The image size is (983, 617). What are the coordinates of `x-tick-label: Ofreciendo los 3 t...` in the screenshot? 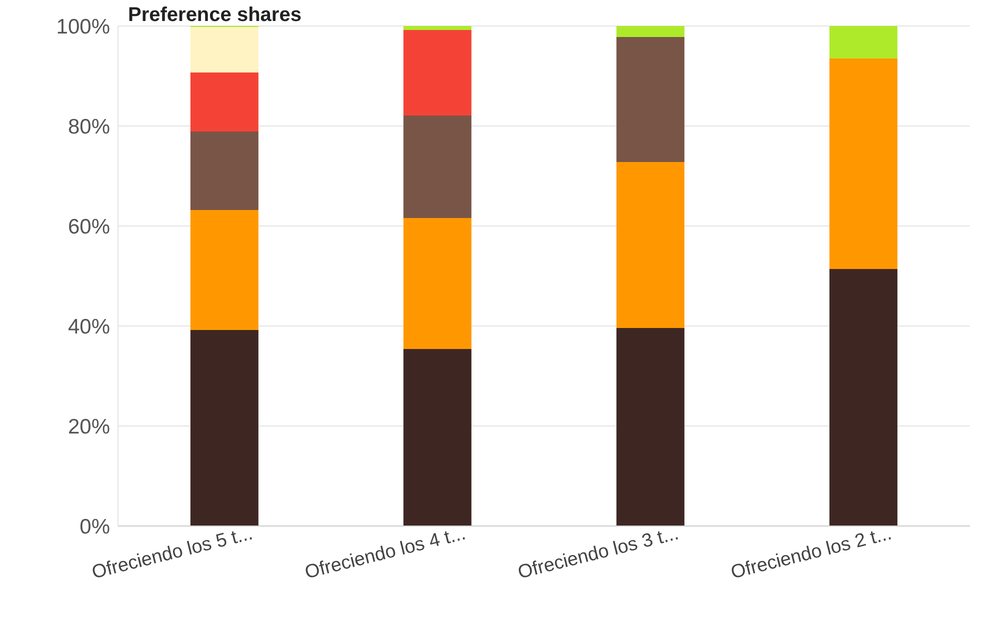 It's located at (598, 553).